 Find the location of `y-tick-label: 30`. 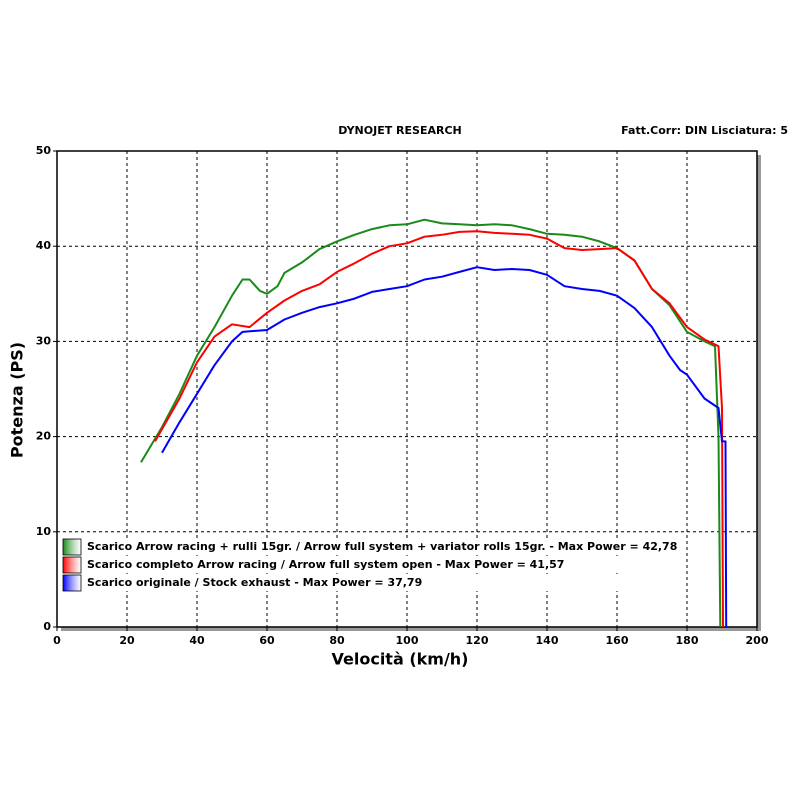

y-tick-label: 30 is located at coordinates (44, 340).